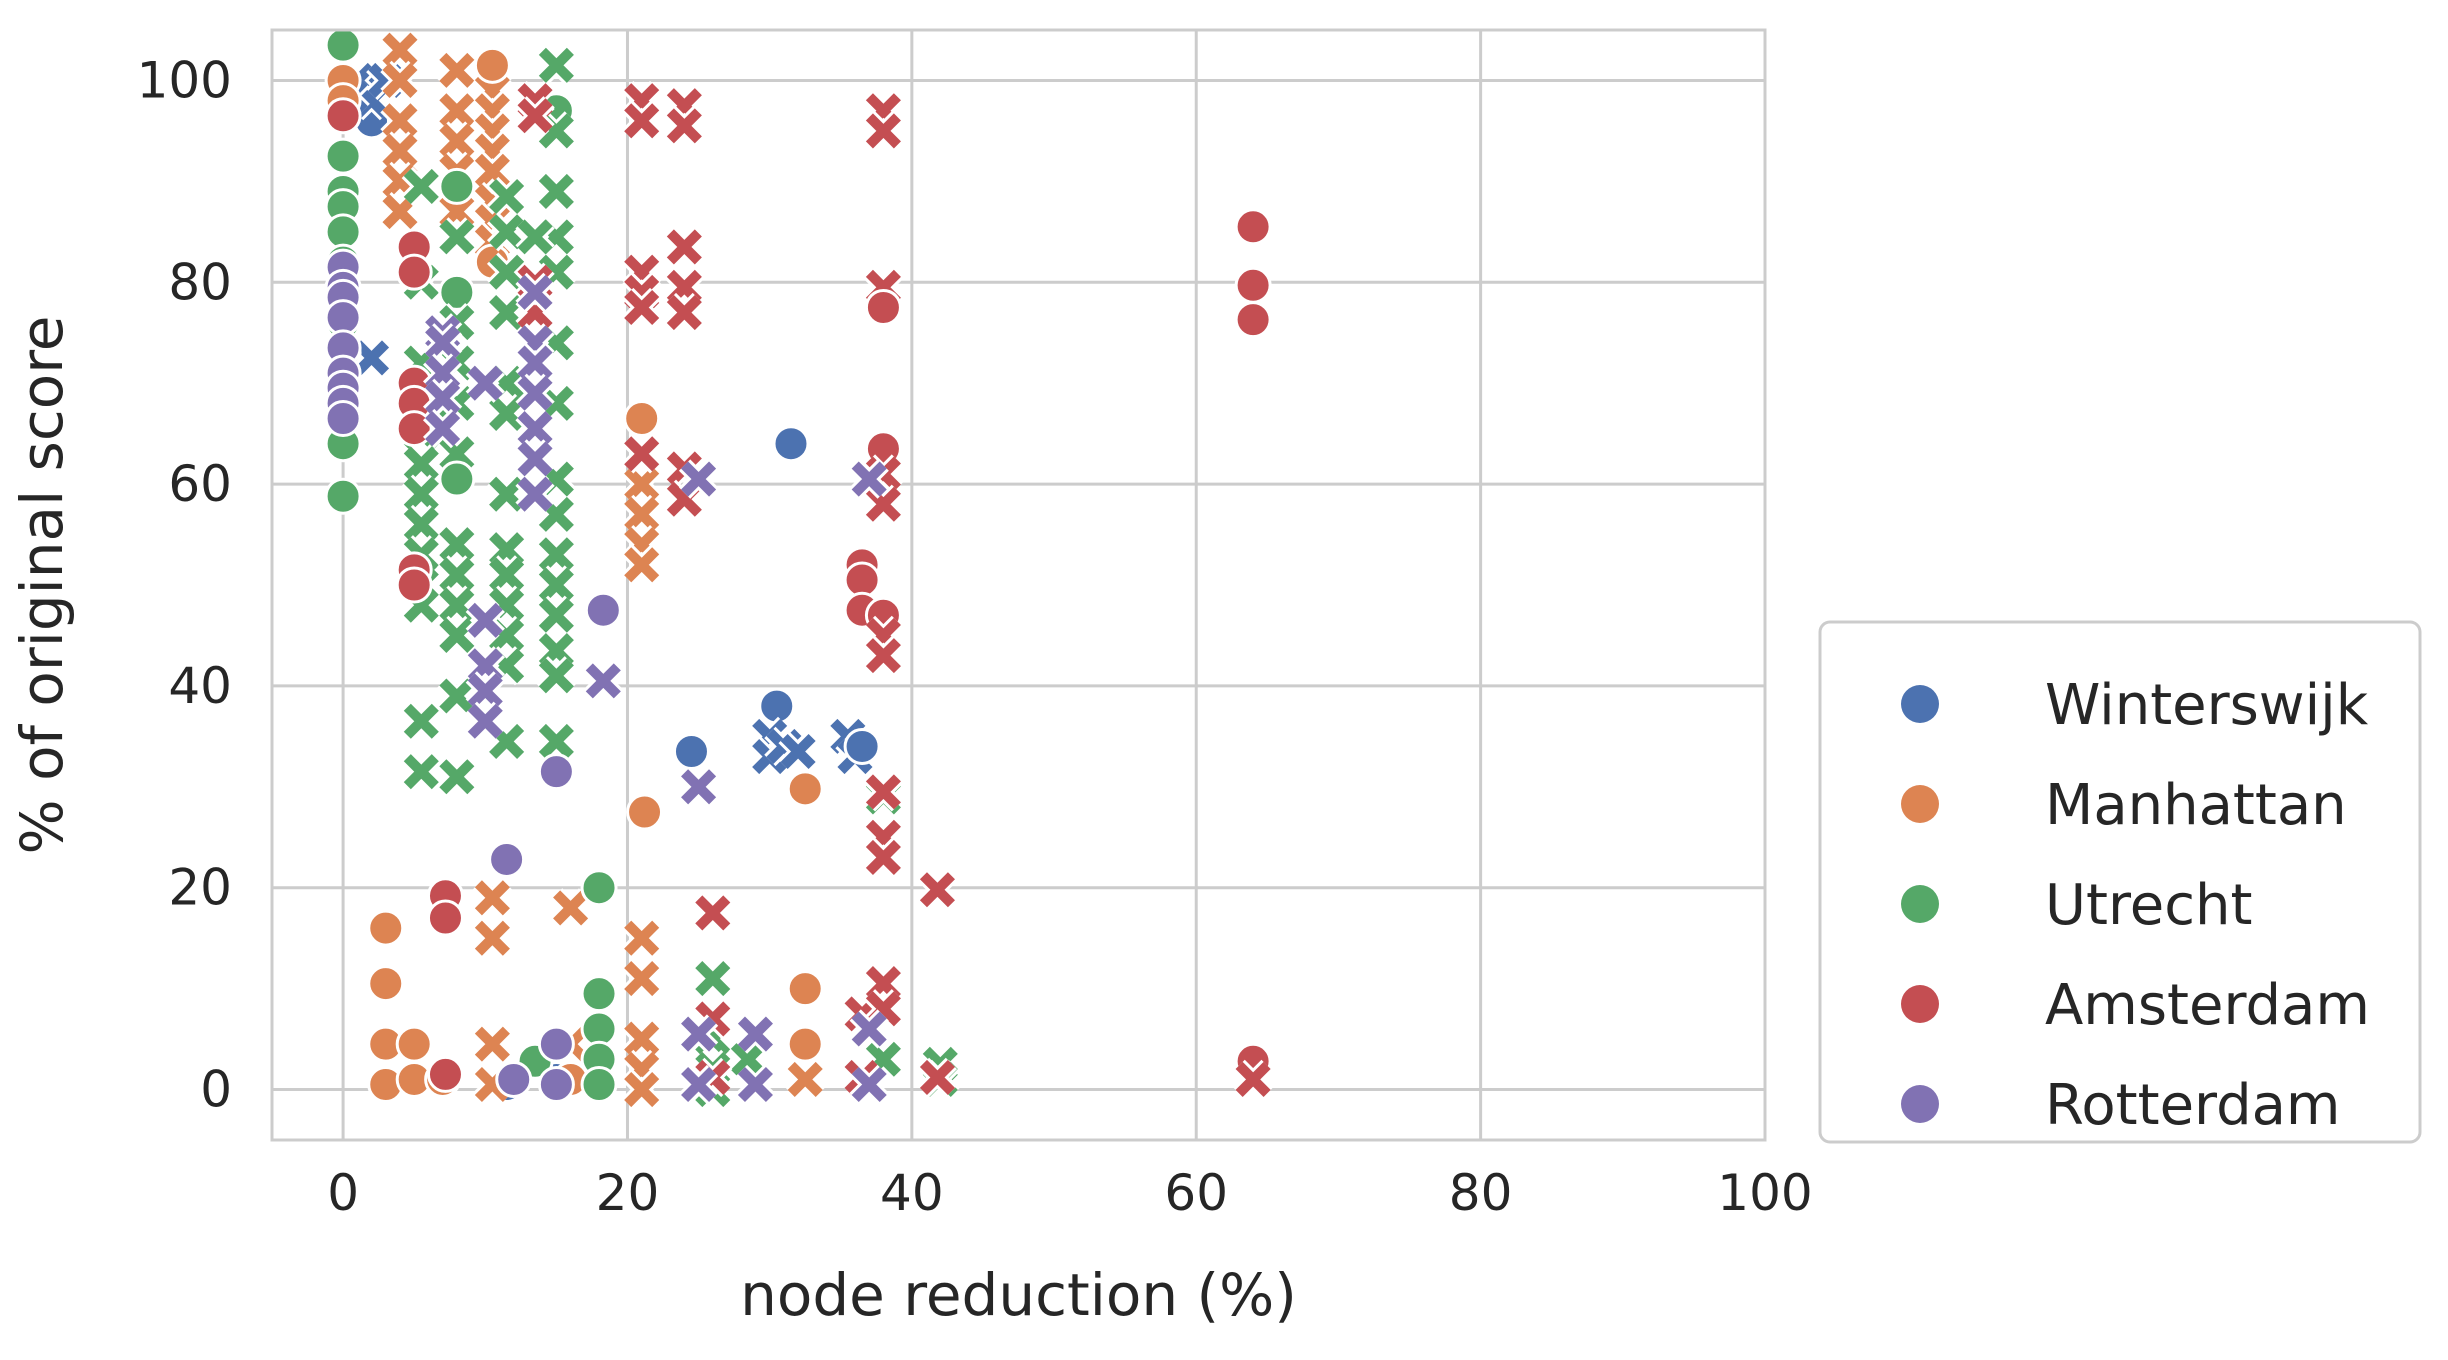  I want to click on x-tick-label: 80, so click(1481, 1193).